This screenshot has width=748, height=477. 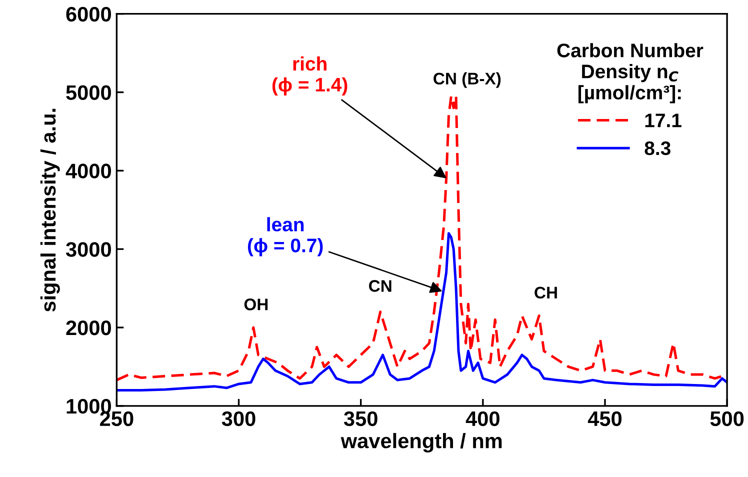 What do you see at coordinates (88, 92) in the screenshot?
I see `y-tick-label: 5000` at bounding box center [88, 92].